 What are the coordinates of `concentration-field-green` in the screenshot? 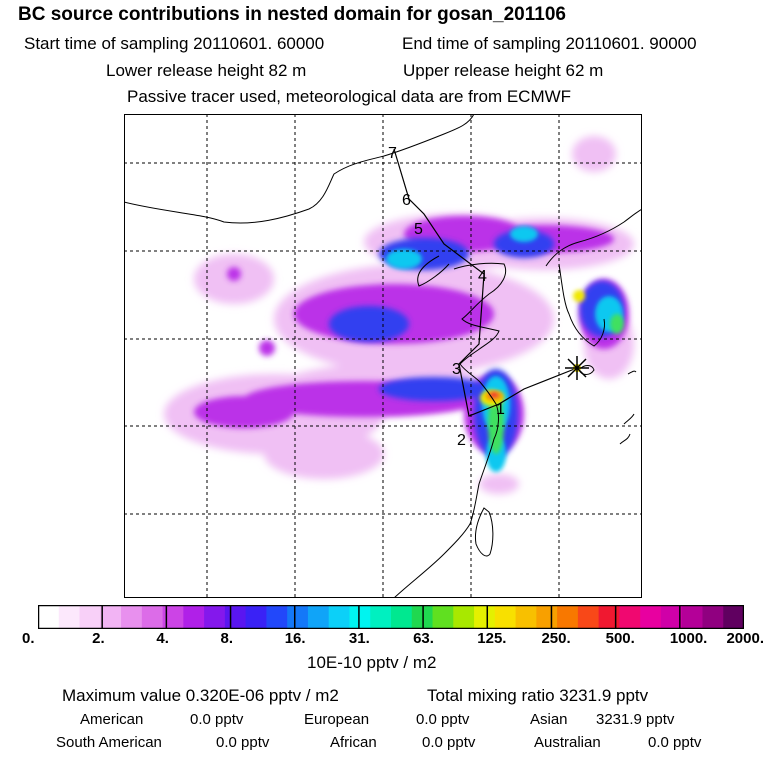 It's located at (556, 384).